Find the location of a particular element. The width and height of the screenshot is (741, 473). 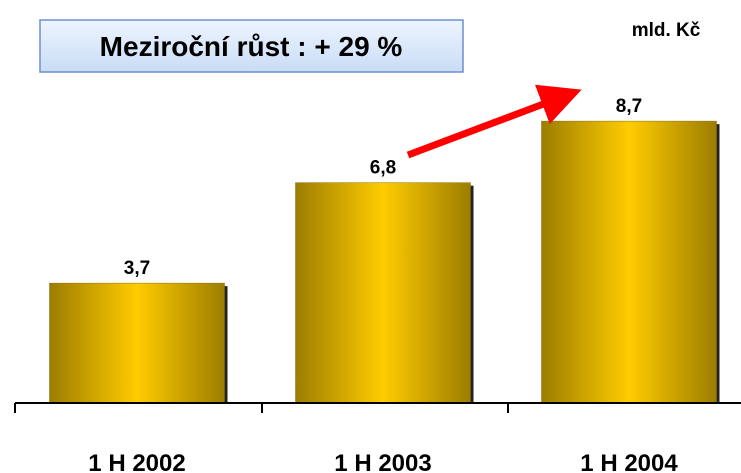

annotation: Meziroční růst : + 29 % is located at coordinates (251, 46).